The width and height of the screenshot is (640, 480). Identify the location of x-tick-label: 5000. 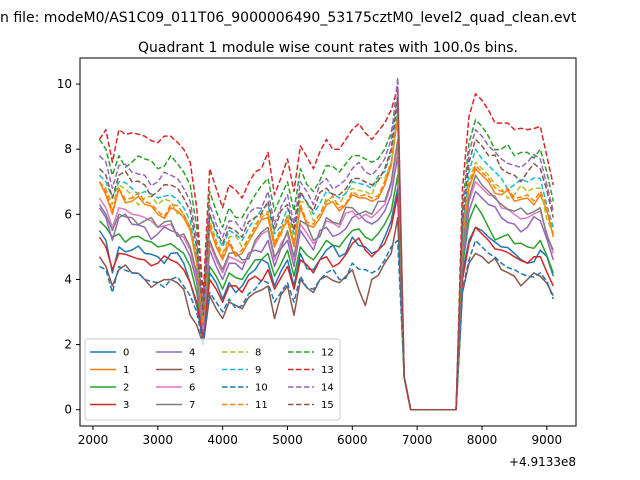
(287, 440).